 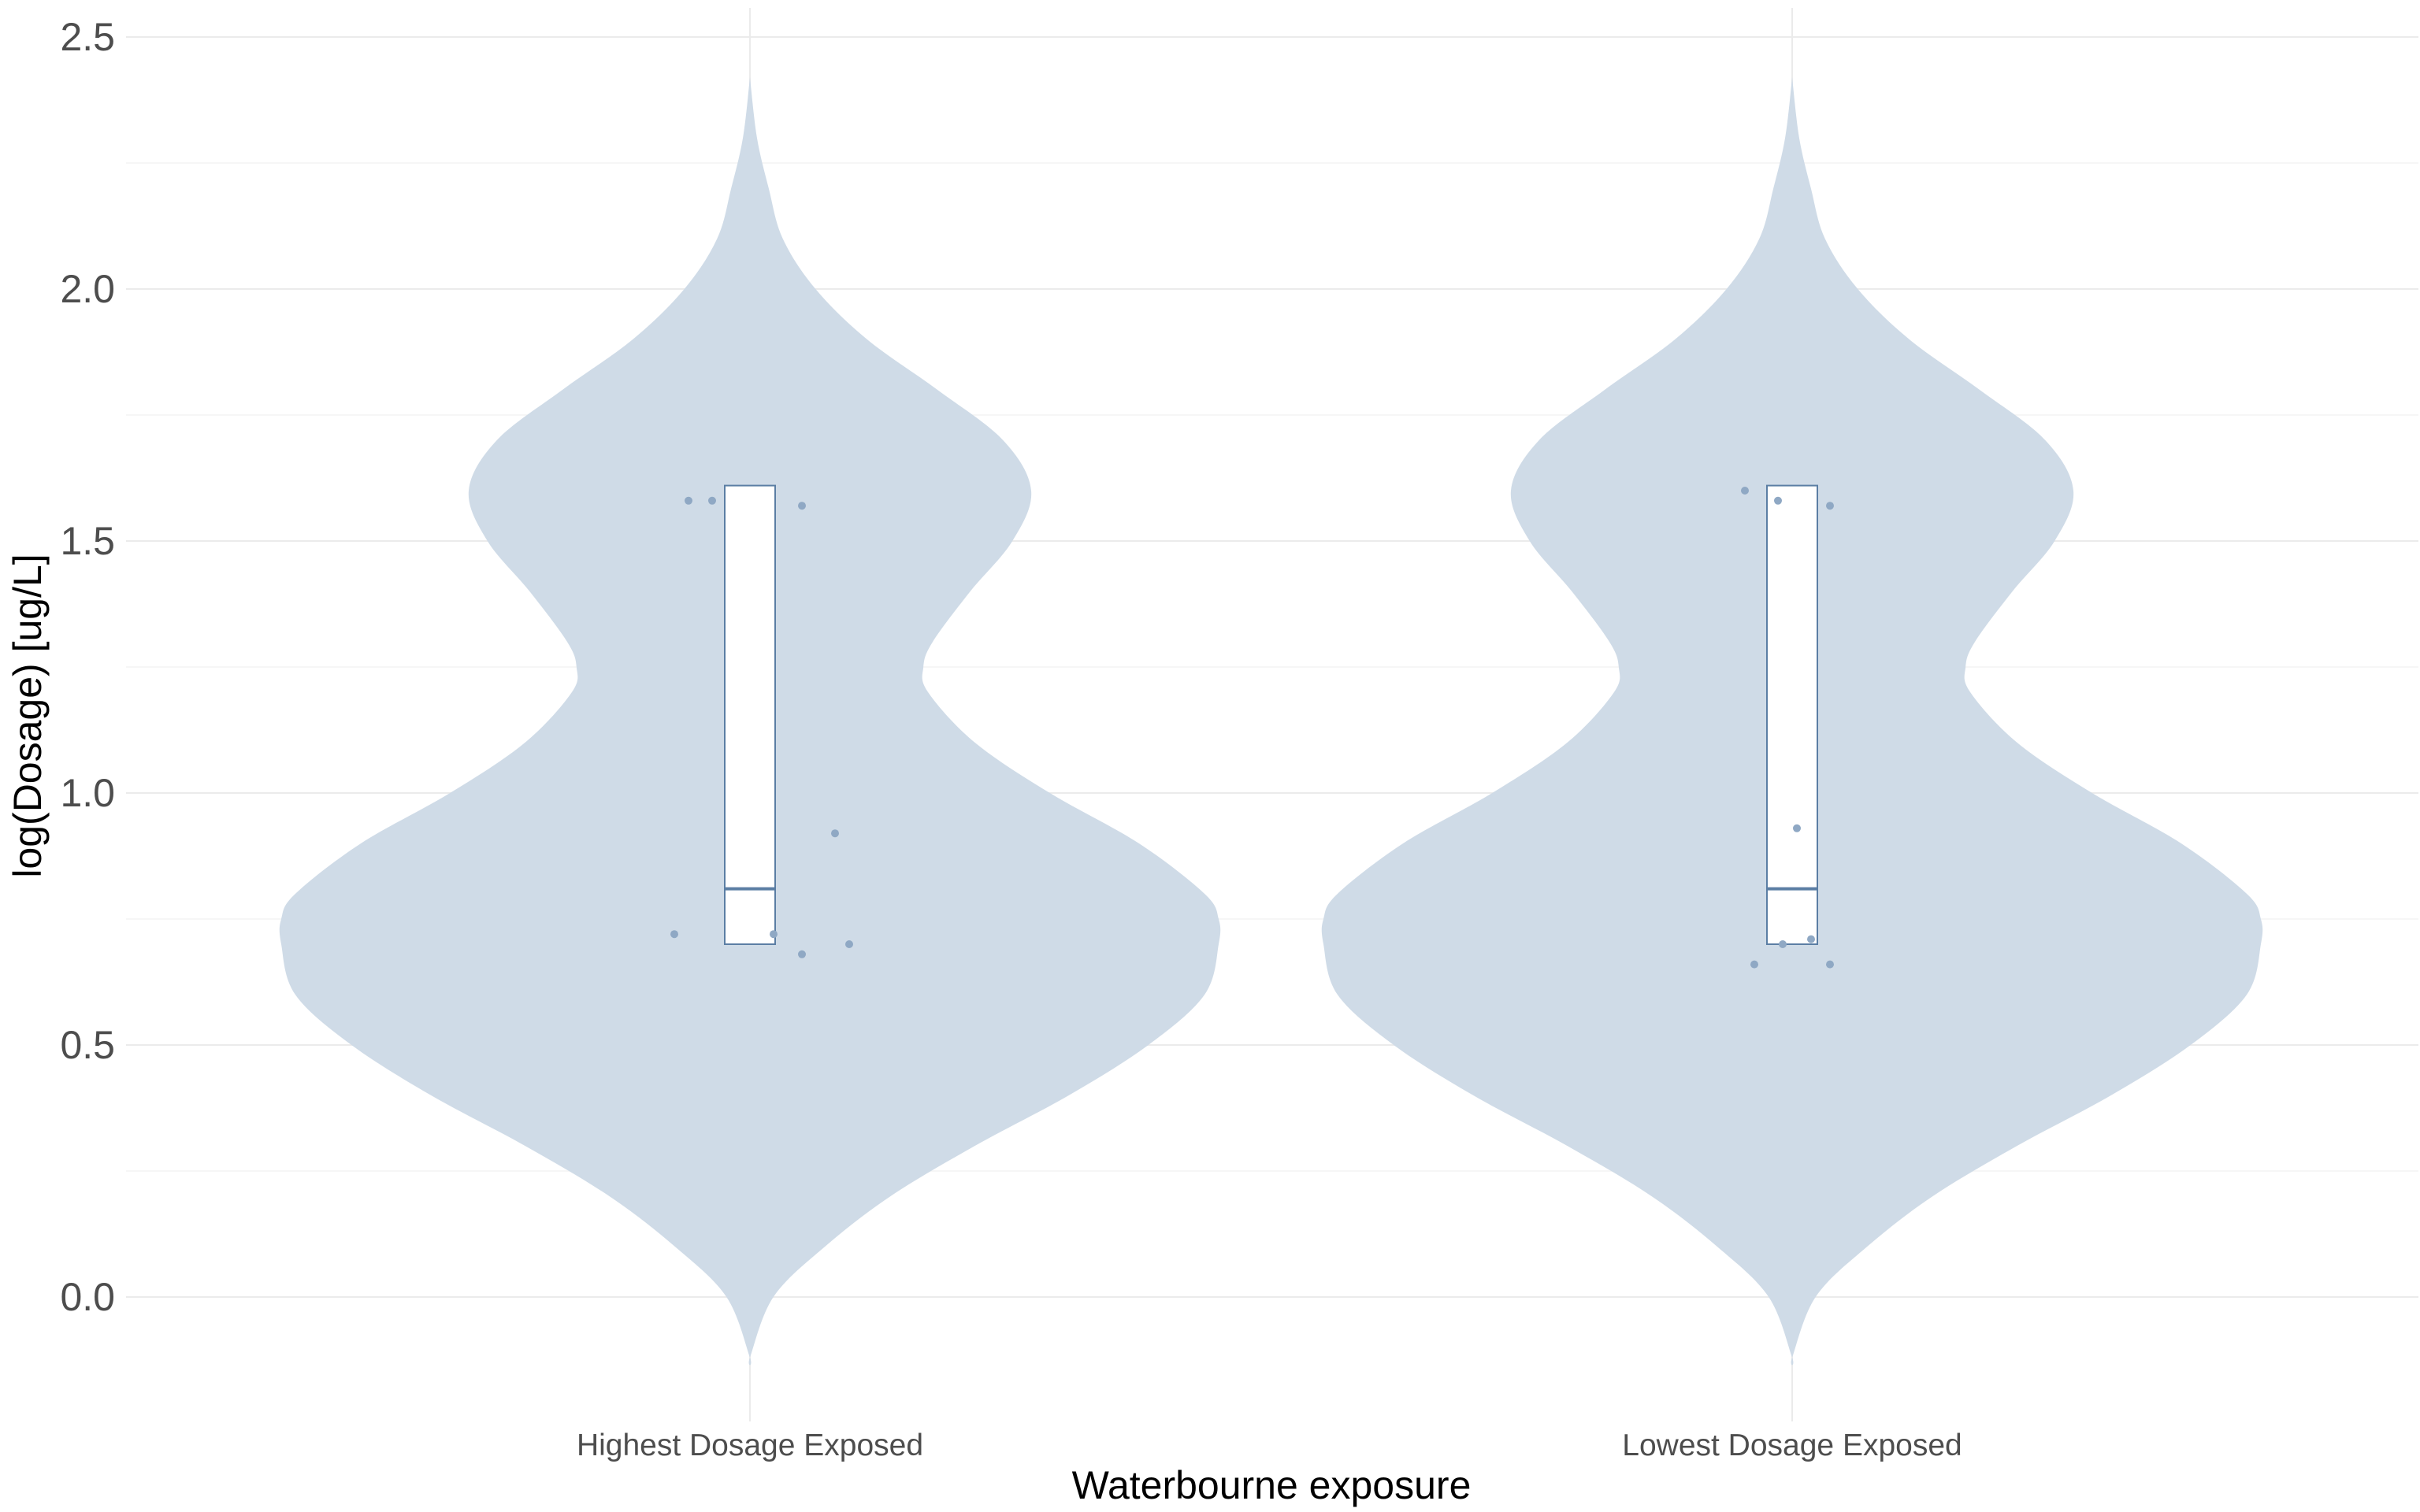 I want to click on y-tick-label: 0.0, so click(x=87, y=1297).